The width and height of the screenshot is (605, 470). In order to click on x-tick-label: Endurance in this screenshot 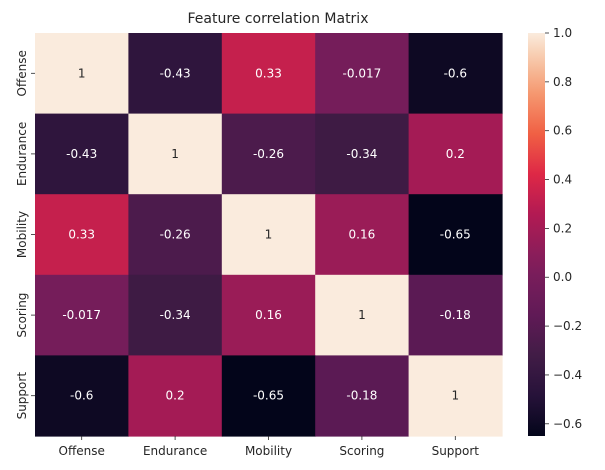, I will do `click(175, 451)`.